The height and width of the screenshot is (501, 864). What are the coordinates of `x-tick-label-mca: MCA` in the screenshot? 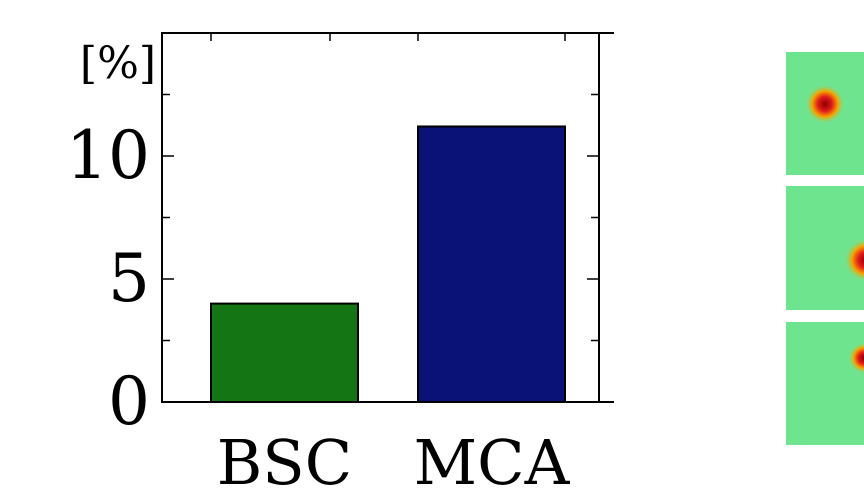 It's located at (492, 461).